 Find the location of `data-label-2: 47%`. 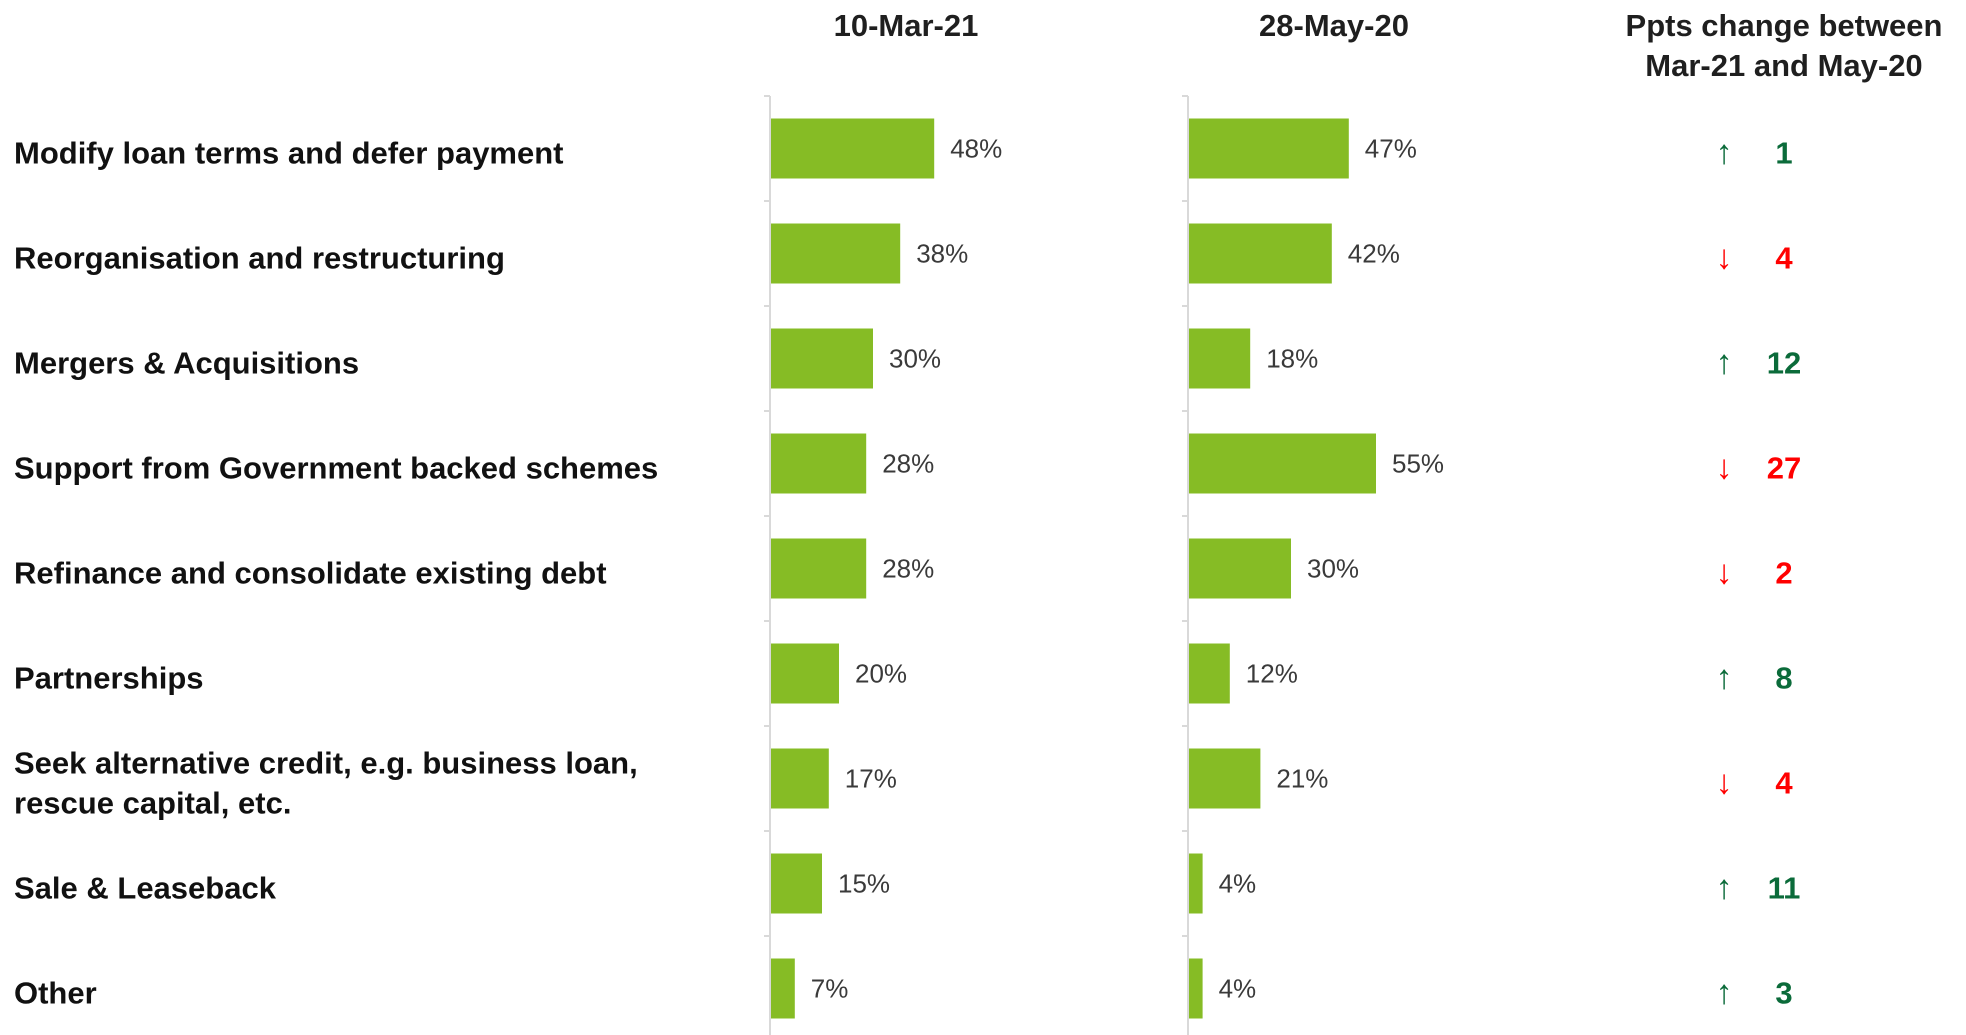

data-label-2: 47% is located at coordinates (1391, 149).